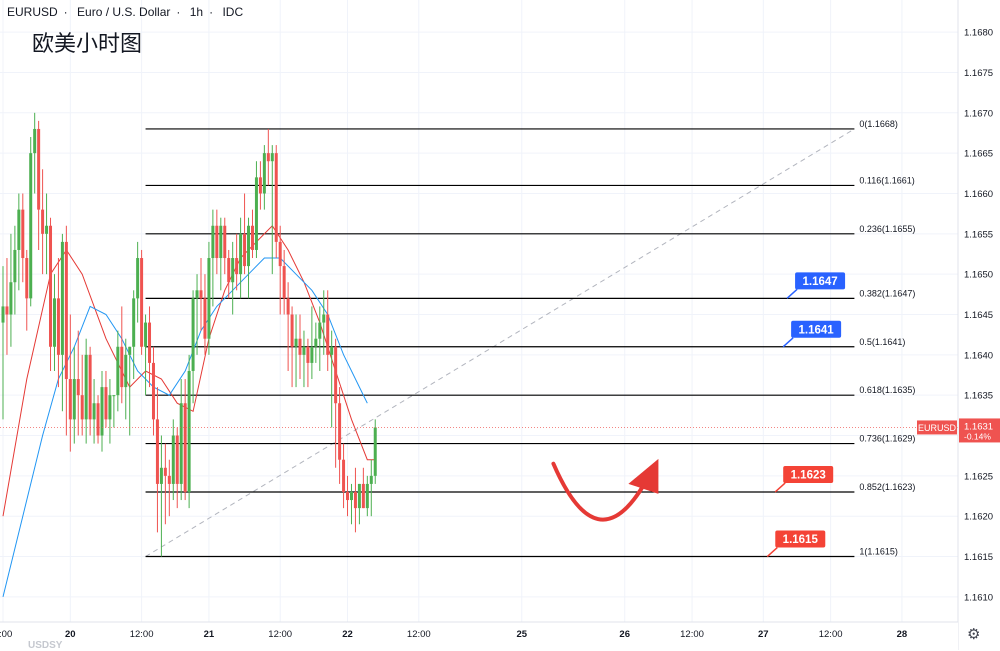 The width and height of the screenshot is (1000, 651). What do you see at coordinates (70, 634) in the screenshot?
I see `time-tick-label: 20` at bounding box center [70, 634].